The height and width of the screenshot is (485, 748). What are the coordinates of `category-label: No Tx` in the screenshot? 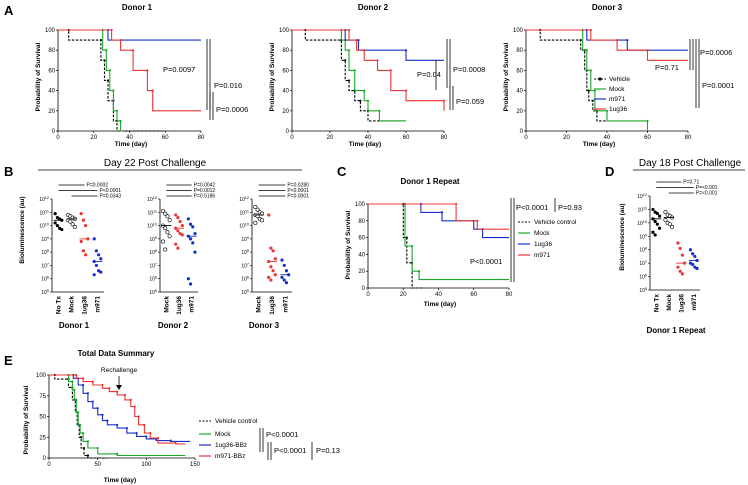 It's located at (656, 303).